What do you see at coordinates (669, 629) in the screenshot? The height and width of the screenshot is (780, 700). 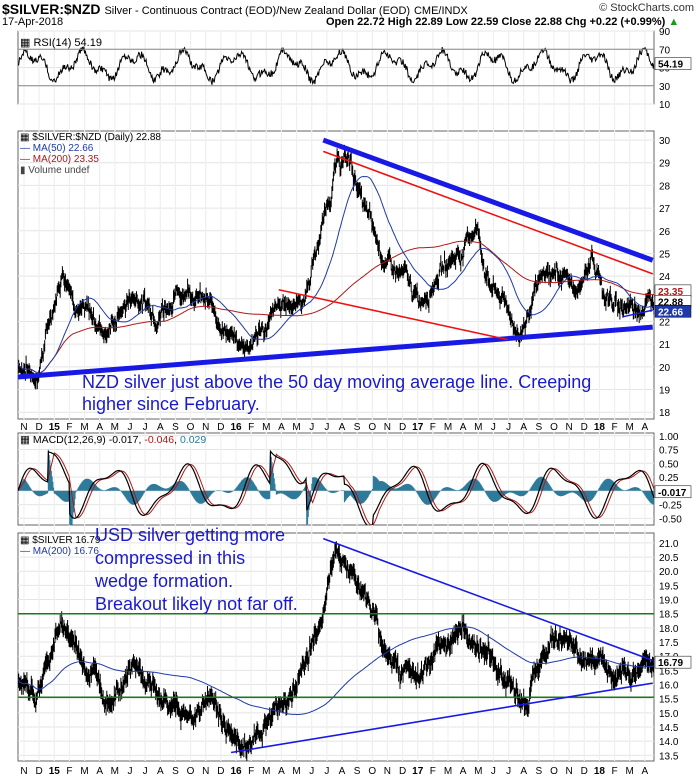 I see `usd_panel-tick-label: 18.0` at bounding box center [669, 629].